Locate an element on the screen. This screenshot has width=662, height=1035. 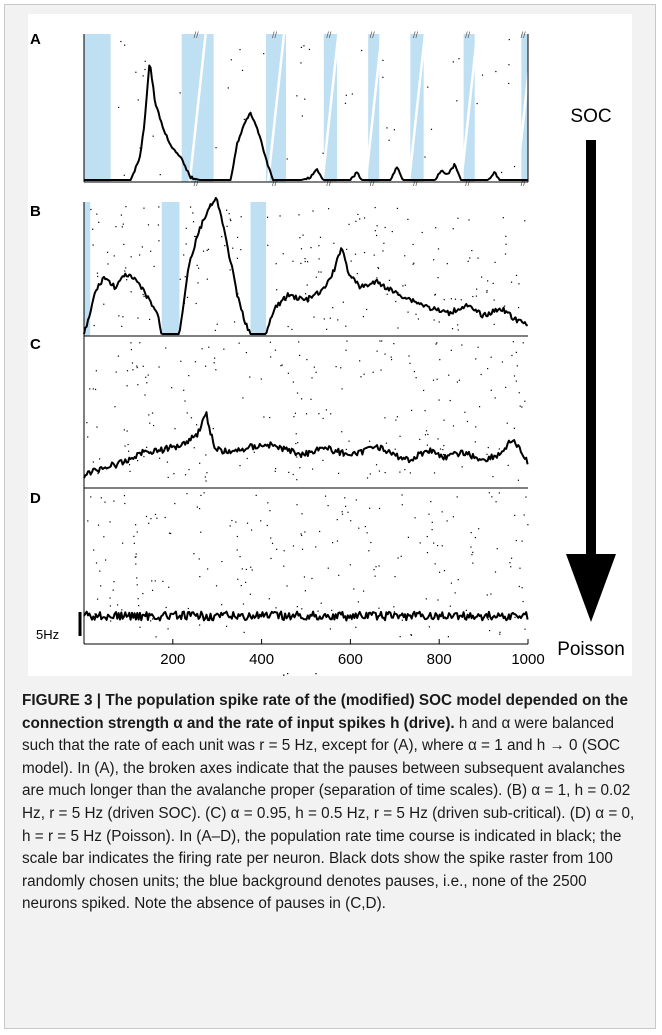
x-tick-label: 400 is located at coordinates (261, 659).